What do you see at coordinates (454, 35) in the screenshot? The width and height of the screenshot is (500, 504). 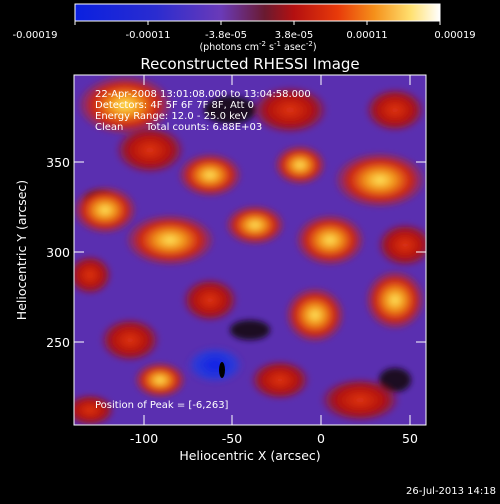 I see `colorbar-tick-label: 0.00019` at bounding box center [454, 35].